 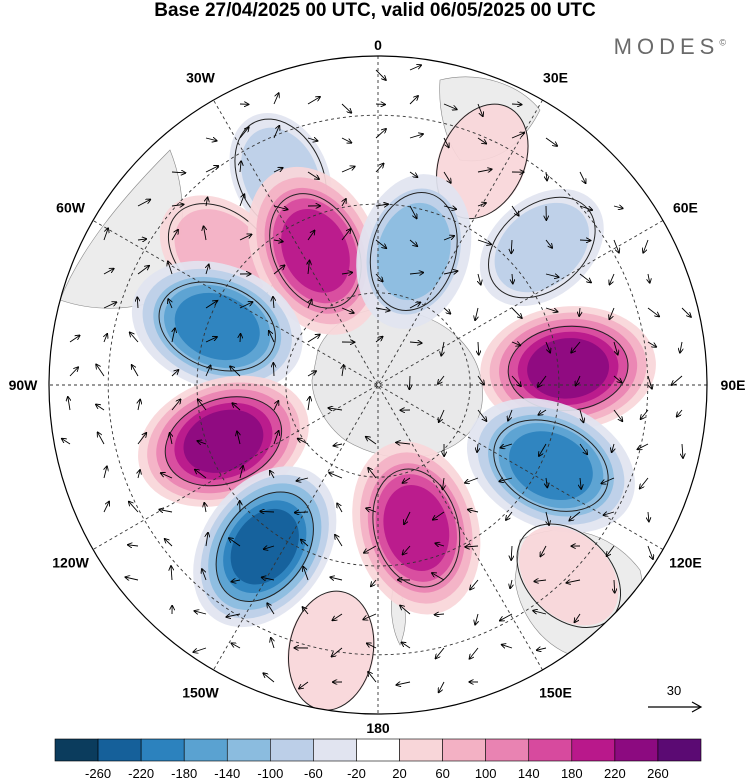 I want to click on longitude-label-120e: 120E, so click(x=685, y=563).